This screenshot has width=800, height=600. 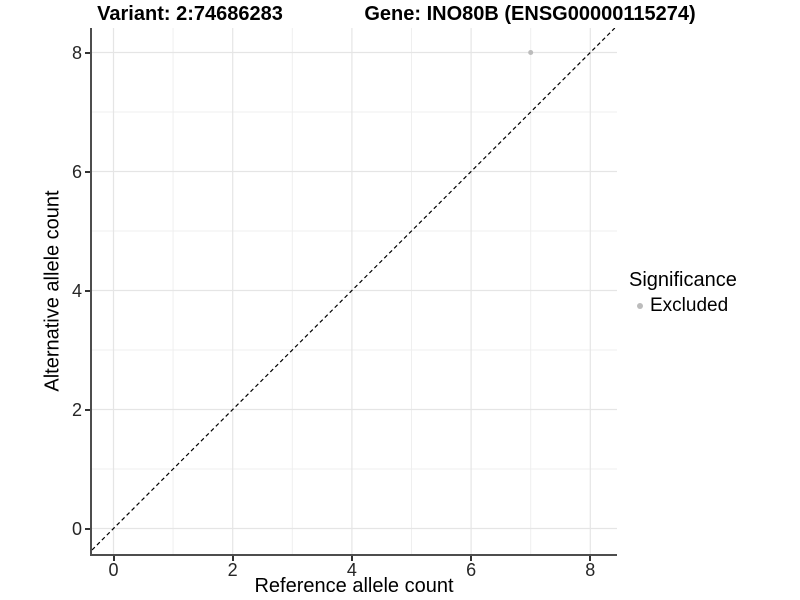 What do you see at coordinates (232, 570) in the screenshot?
I see `x-tick-label: 2` at bounding box center [232, 570].